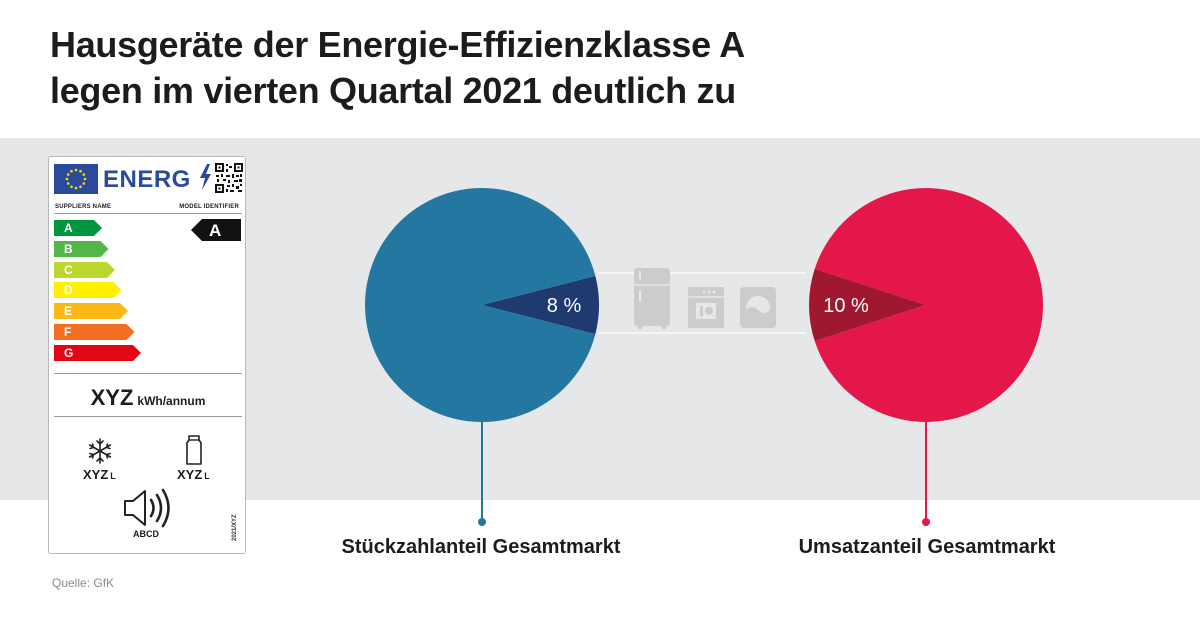 The height and width of the screenshot is (617, 1200). I want to click on noise-class: ABCD, so click(146, 534).